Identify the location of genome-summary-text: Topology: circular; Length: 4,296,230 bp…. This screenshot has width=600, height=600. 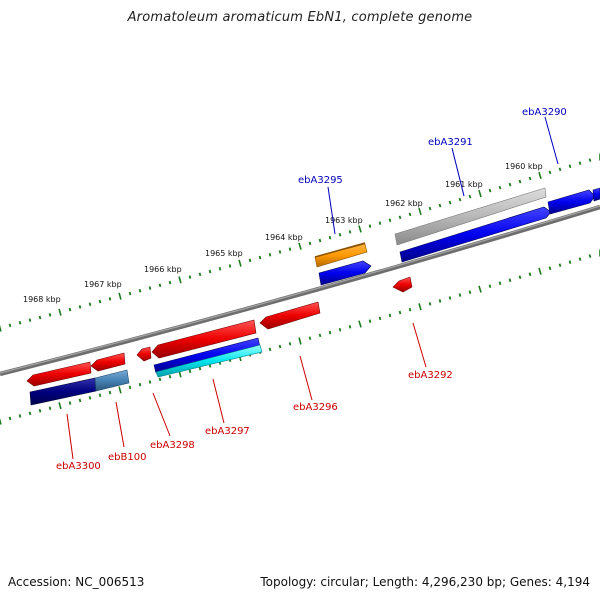
(425, 582).